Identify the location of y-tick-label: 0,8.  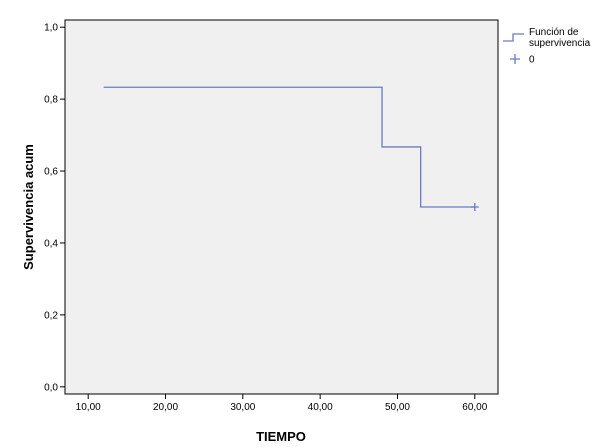
(51, 100).